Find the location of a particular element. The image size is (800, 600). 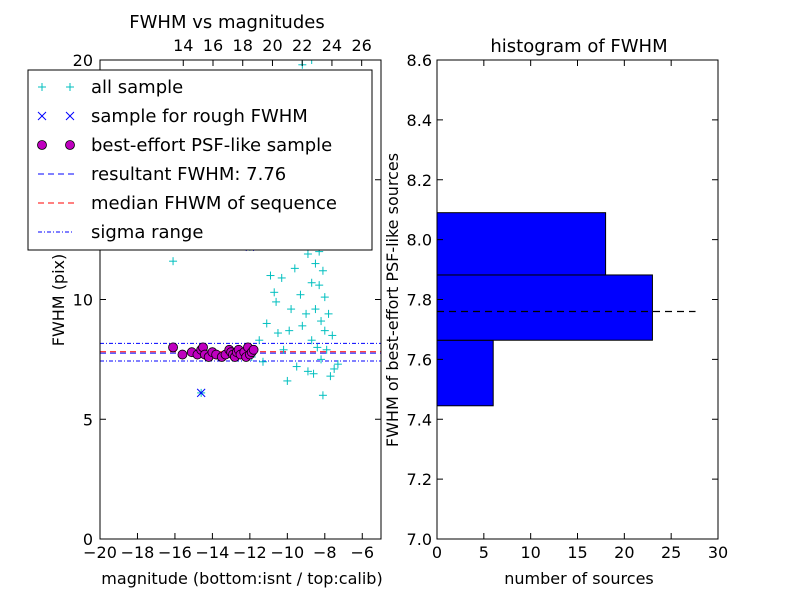

scatter-x-tick-label: −8 is located at coordinates (325, 552).